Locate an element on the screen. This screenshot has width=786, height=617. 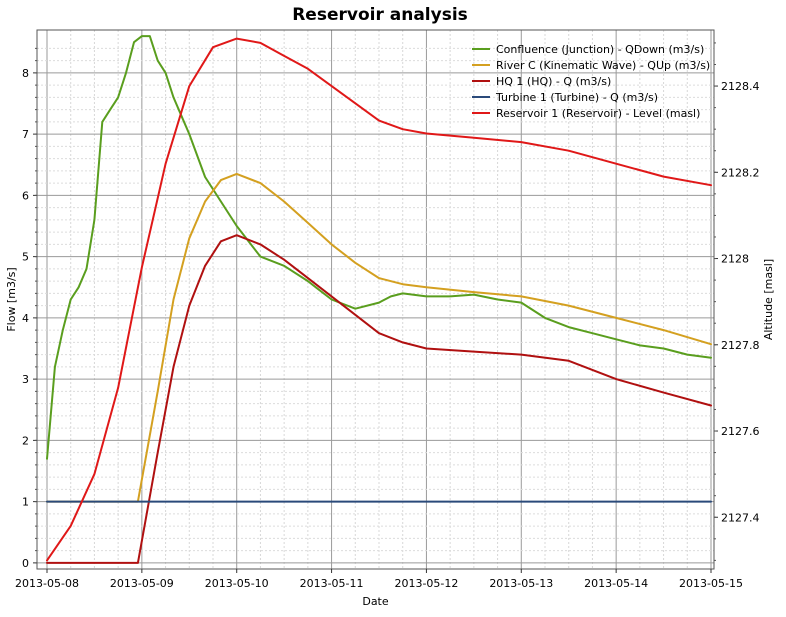
x-tick-label: 2013-05-12 is located at coordinates (426, 583).